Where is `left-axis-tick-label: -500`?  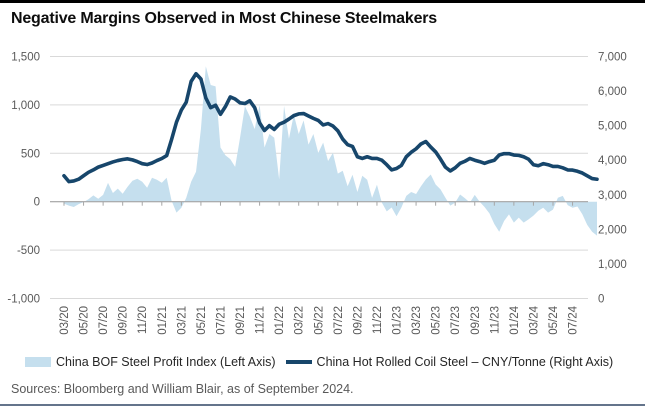 left-axis-tick-label: -500 is located at coordinates (28, 251).